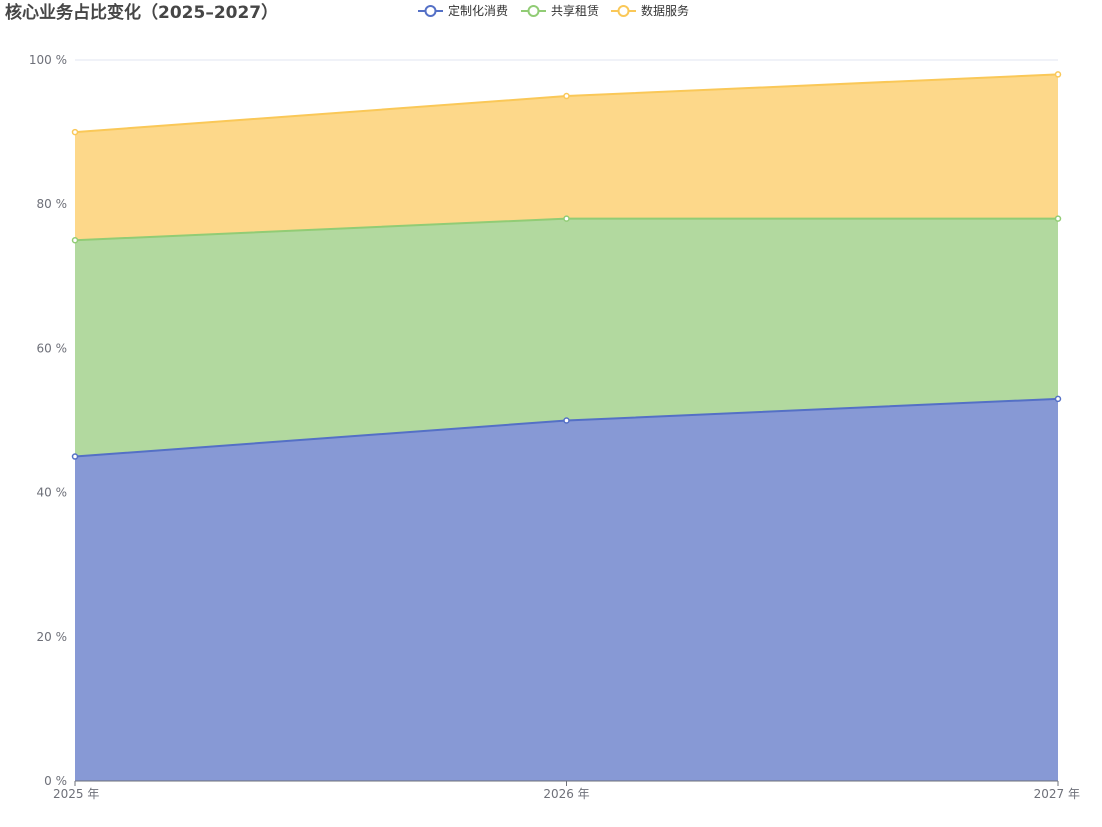  I want to click on legend-item-3: 数据服务, so click(650, 10).